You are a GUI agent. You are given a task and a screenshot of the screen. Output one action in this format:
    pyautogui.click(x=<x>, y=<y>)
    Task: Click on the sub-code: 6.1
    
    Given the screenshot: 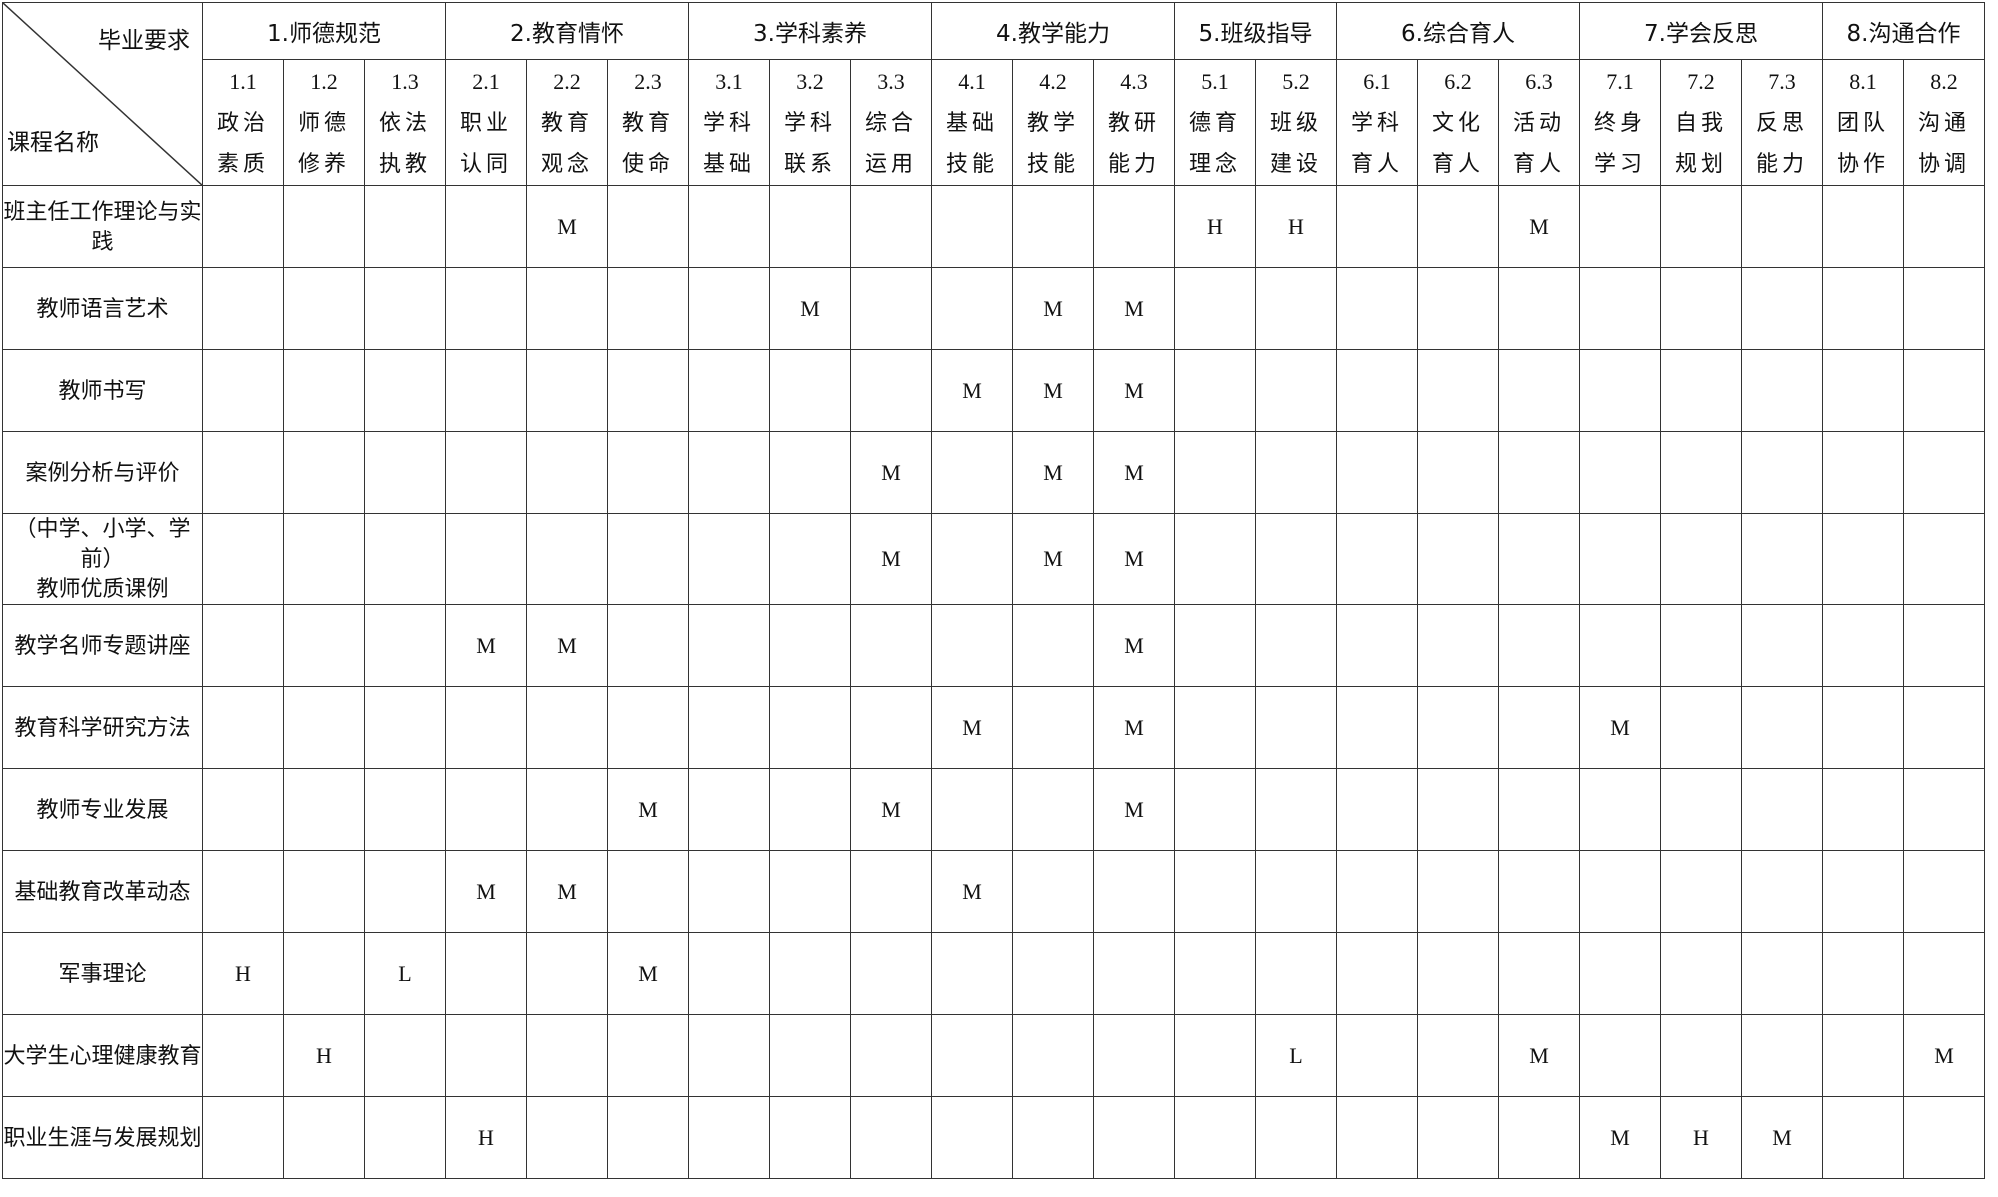 What is the action you would take?
    pyautogui.click(x=1377, y=81)
    